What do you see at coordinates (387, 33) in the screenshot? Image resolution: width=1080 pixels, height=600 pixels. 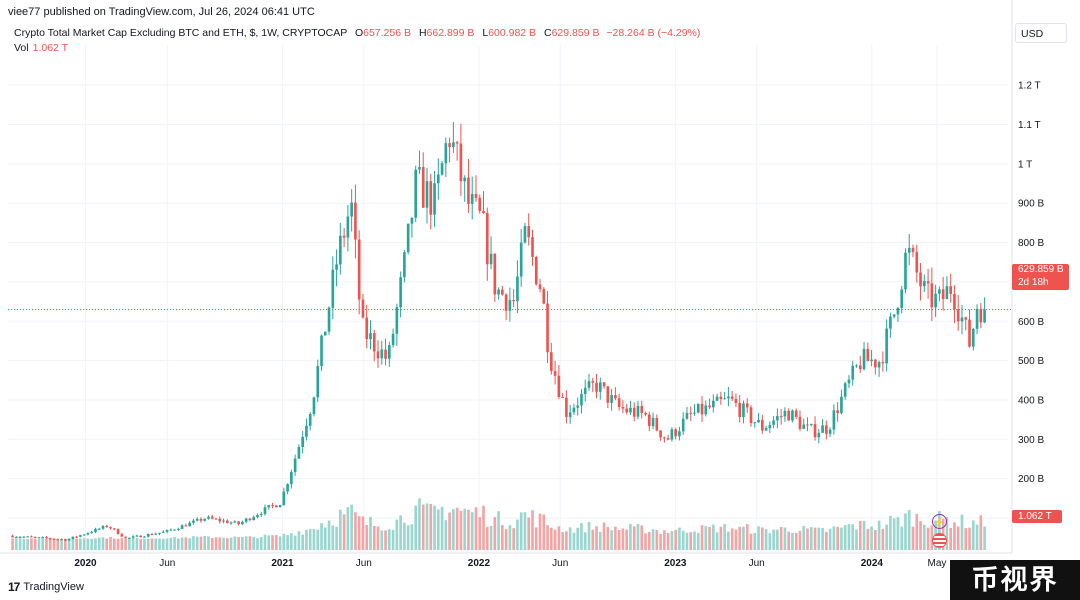 I see `ohlc-open: 657.256 B` at bounding box center [387, 33].